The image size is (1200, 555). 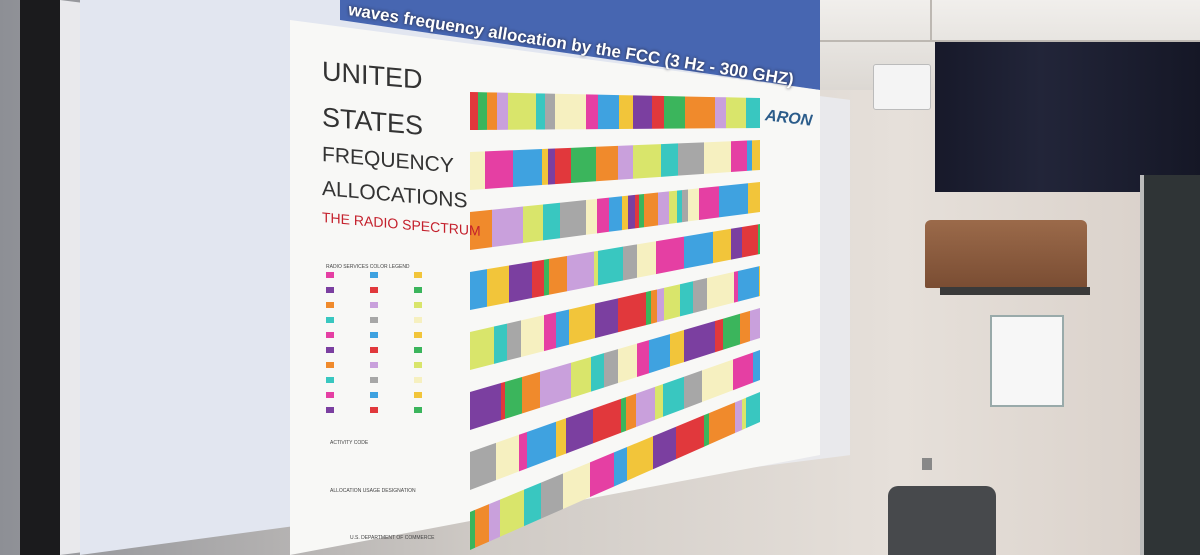 What do you see at coordinates (368, 267) in the screenshot?
I see `legend-title: RADIO SERVICES COLOR LEGEND` at bounding box center [368, 267].